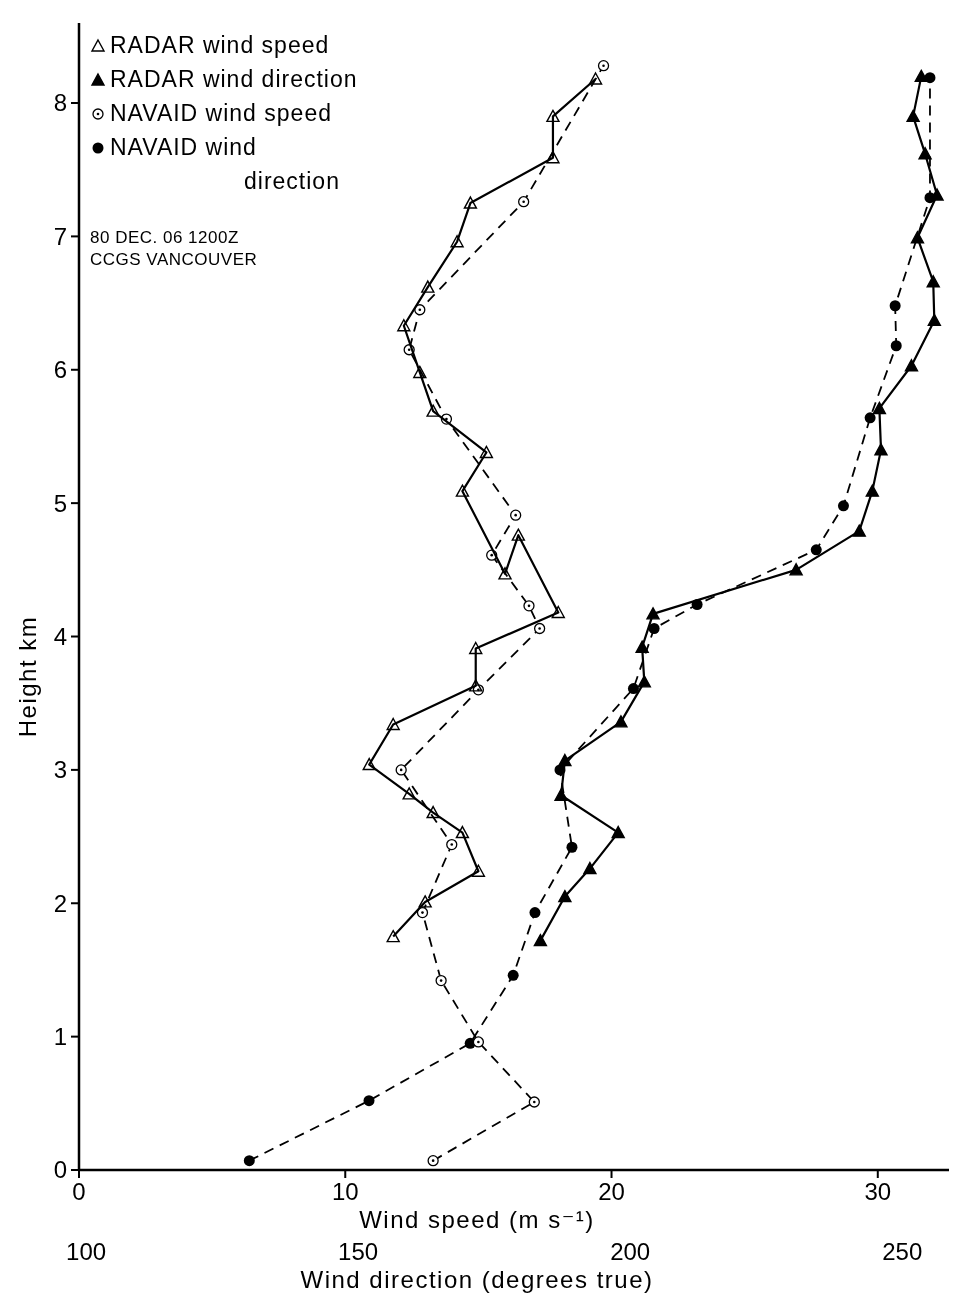 Image resolution: width=957 pixels, height=1300 pixels. What do you see at coordinates (86, 1251) in the screenshot?
I see `x2-tick-label: 100` at bounding box center [86, 1251].